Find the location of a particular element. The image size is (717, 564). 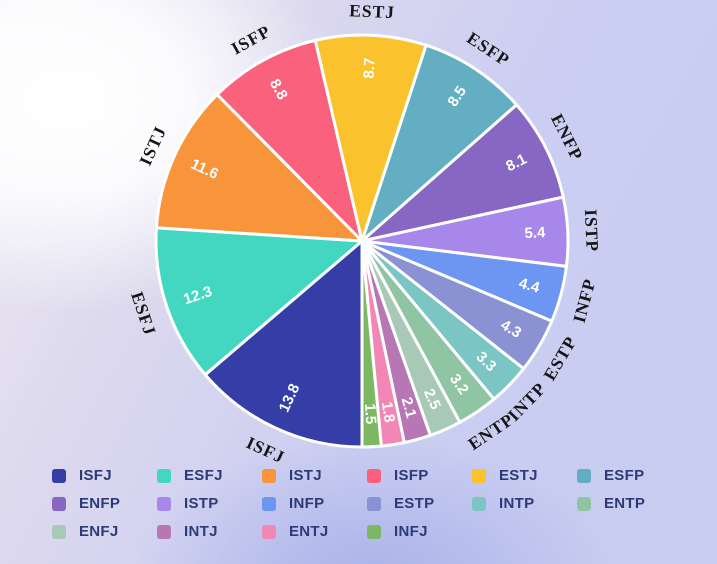

legend-label: ENFJ is located at coordinates (99, 531).